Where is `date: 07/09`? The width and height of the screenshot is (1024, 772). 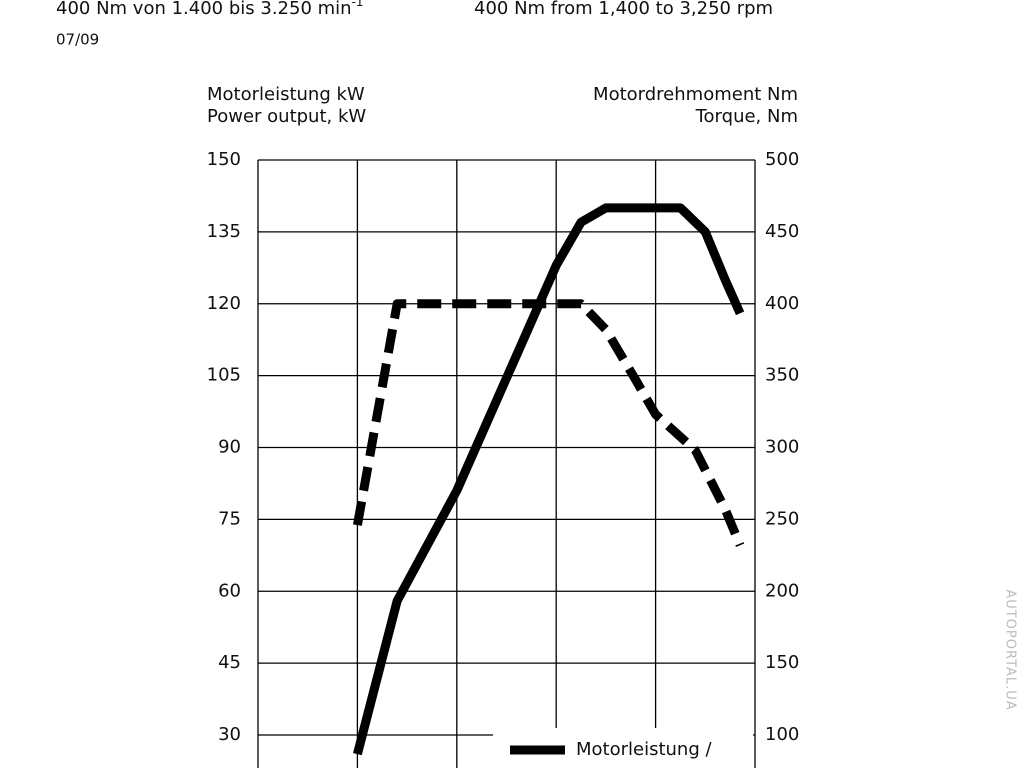
date: 07/09 is located at coordinates (77, 40).